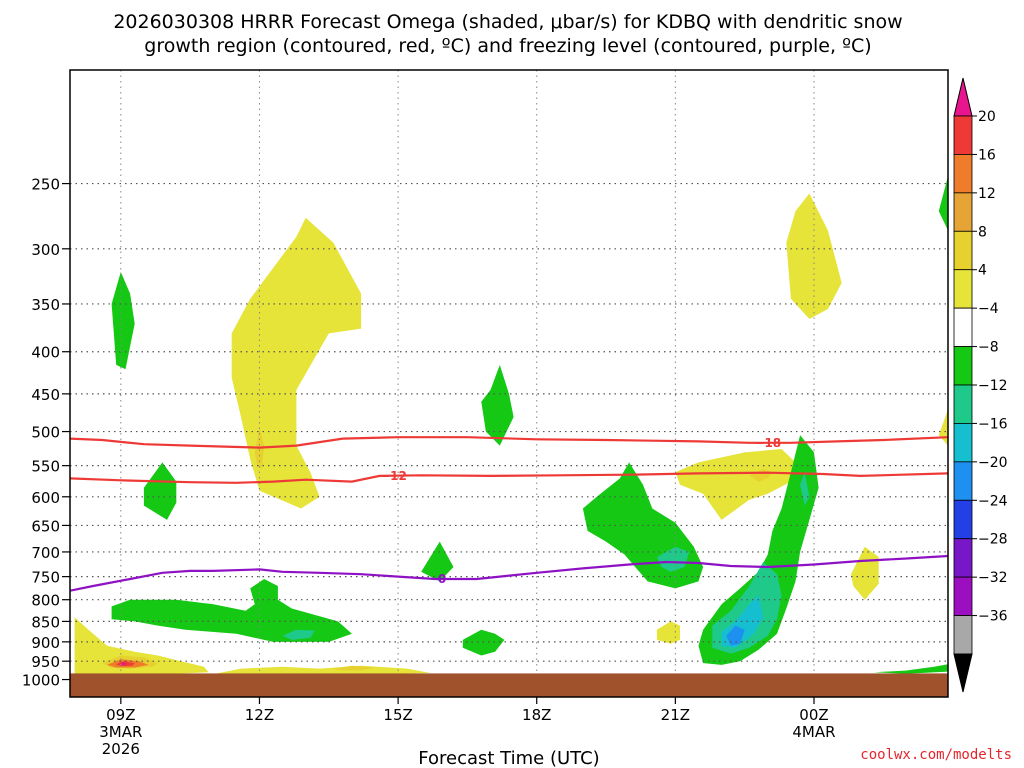 This screenshot has width=1024, height=768. Describe the element at coordinates (993, 424) in the screenshot. I see `colorbar-label-8: −16` at that location.